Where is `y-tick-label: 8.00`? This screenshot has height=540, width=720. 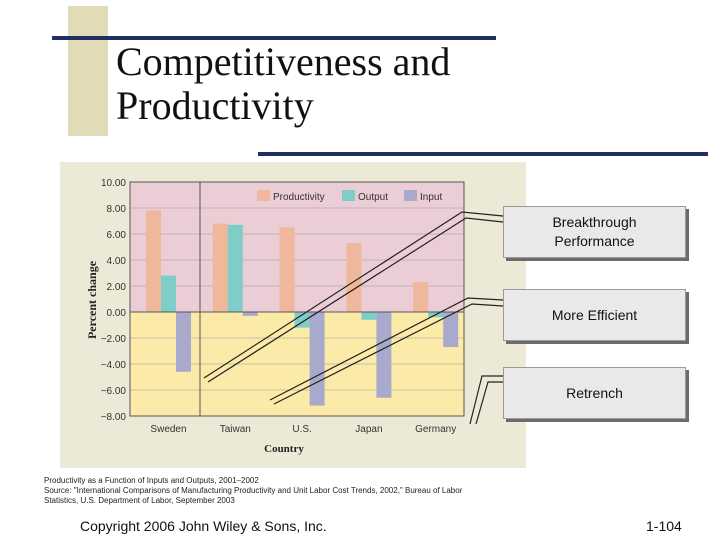 y-tick-label: 8.00 is located at coordinates (117, 209).